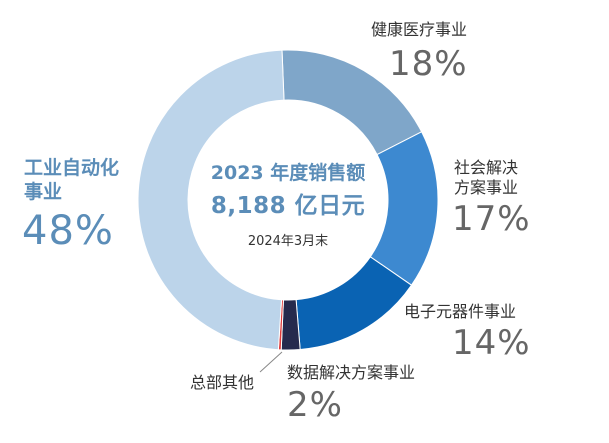 The image size is (609, 443). I want to click on label-automation-1: 工业自动化, so click(72, 168).